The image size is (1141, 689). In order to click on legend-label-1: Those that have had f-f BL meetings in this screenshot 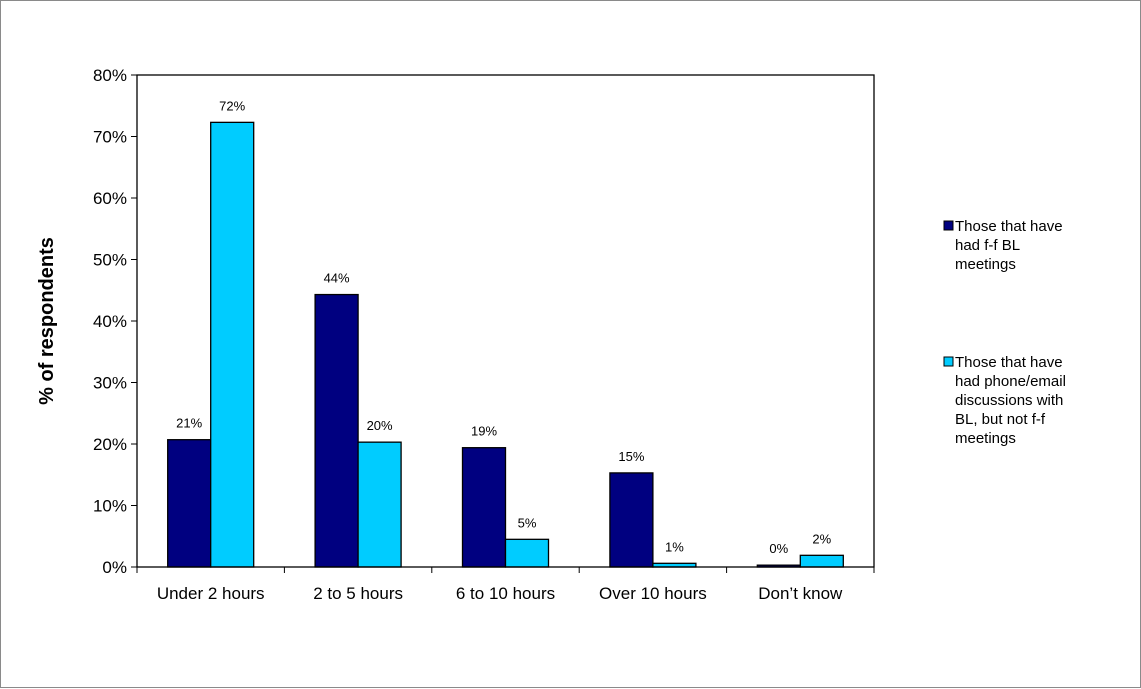, I will do `click(1009, 245)`.